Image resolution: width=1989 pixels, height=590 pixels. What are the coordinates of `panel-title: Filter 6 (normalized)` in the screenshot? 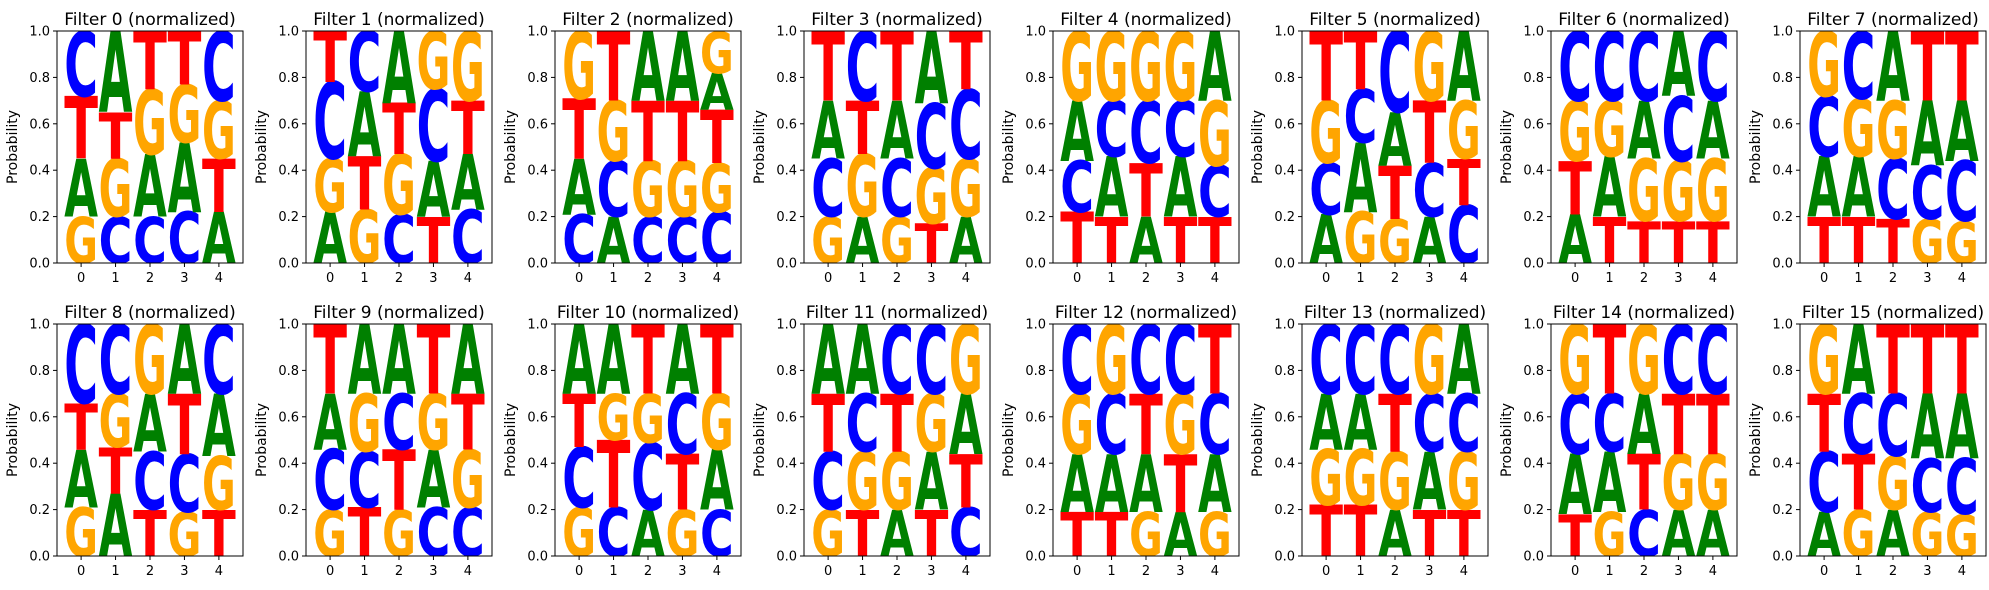 It's located at (1643, 20).